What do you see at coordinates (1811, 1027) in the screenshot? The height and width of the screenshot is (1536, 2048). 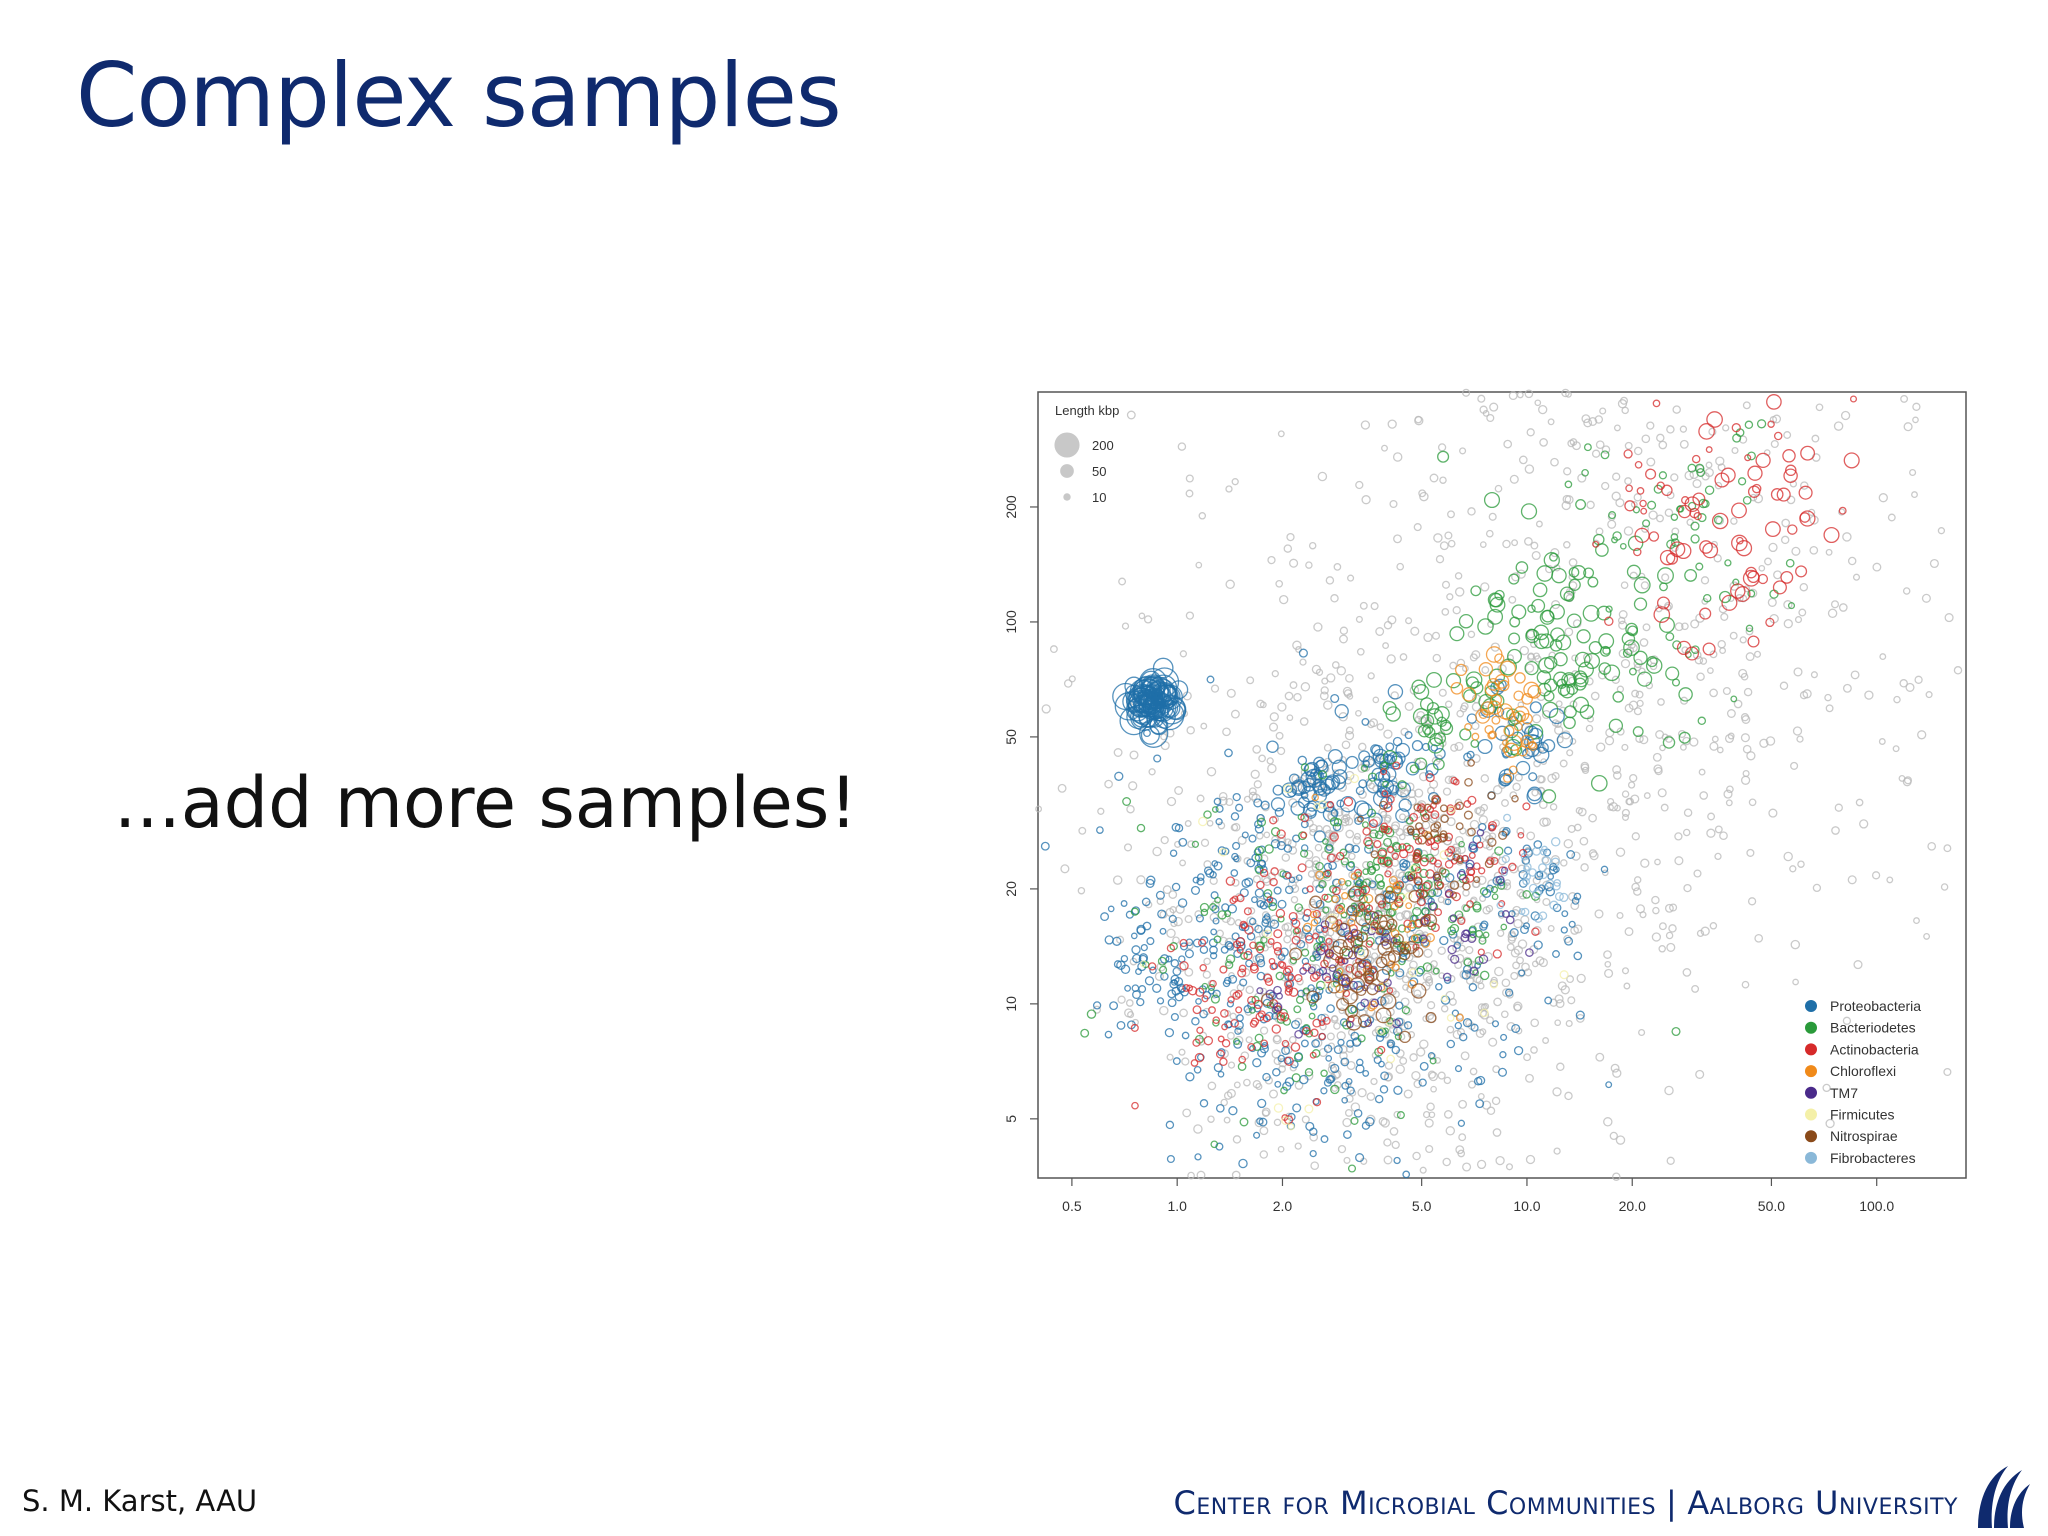 I see `legend-marker` at bounding box center [1811, 1027].